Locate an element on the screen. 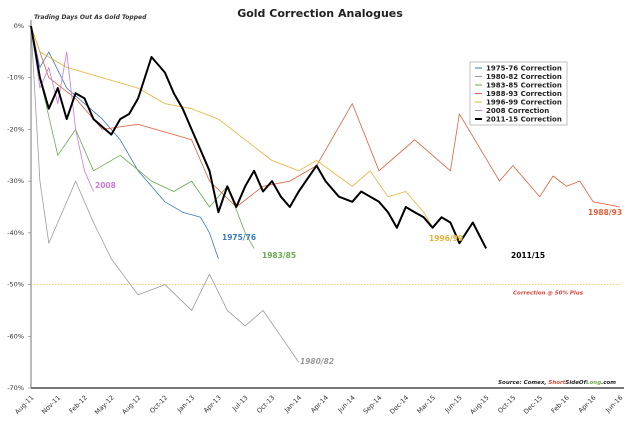  x-tick-label: Jul-13 is located at coordinates (239, 403).